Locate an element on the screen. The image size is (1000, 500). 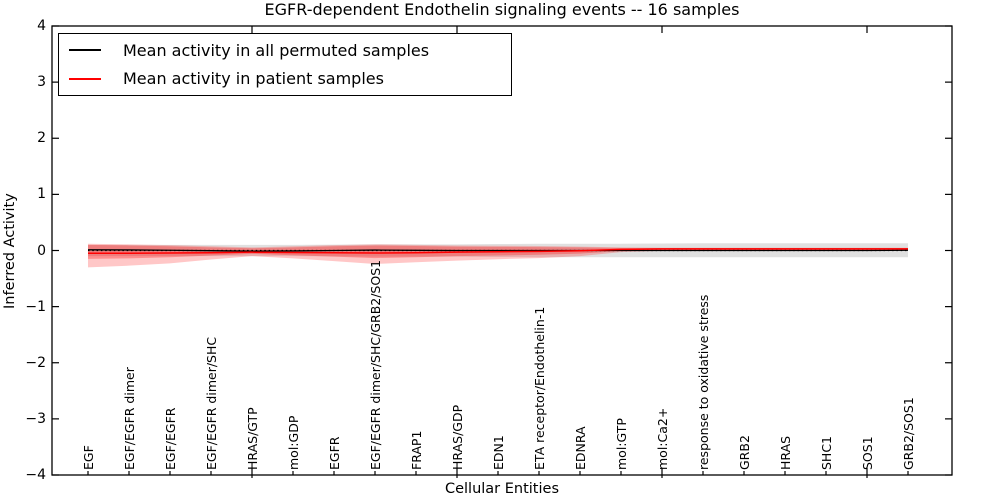
y-tick-label: −3 is located at coordinates (35, 418).